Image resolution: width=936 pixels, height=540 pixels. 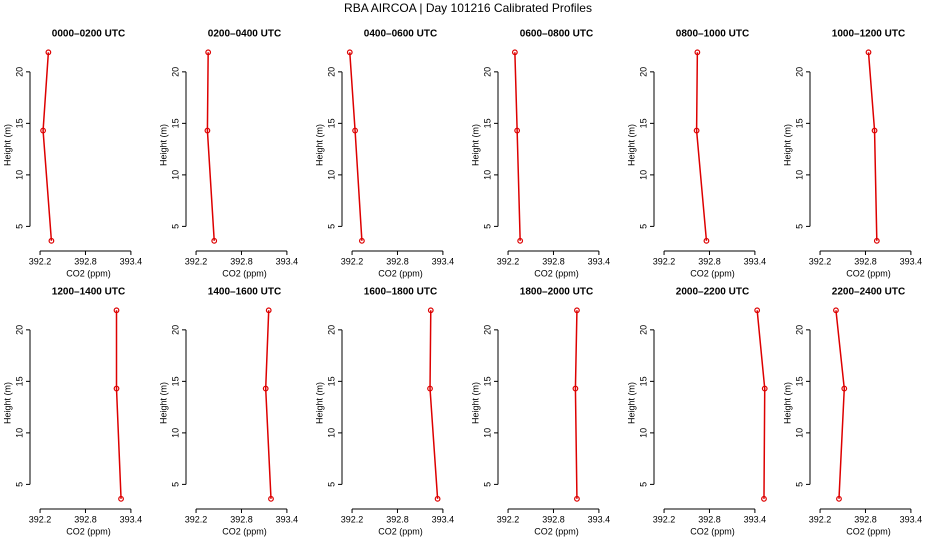 I want to click on panel-title: 0800–1000 UTC, so click(x=712, y=34).